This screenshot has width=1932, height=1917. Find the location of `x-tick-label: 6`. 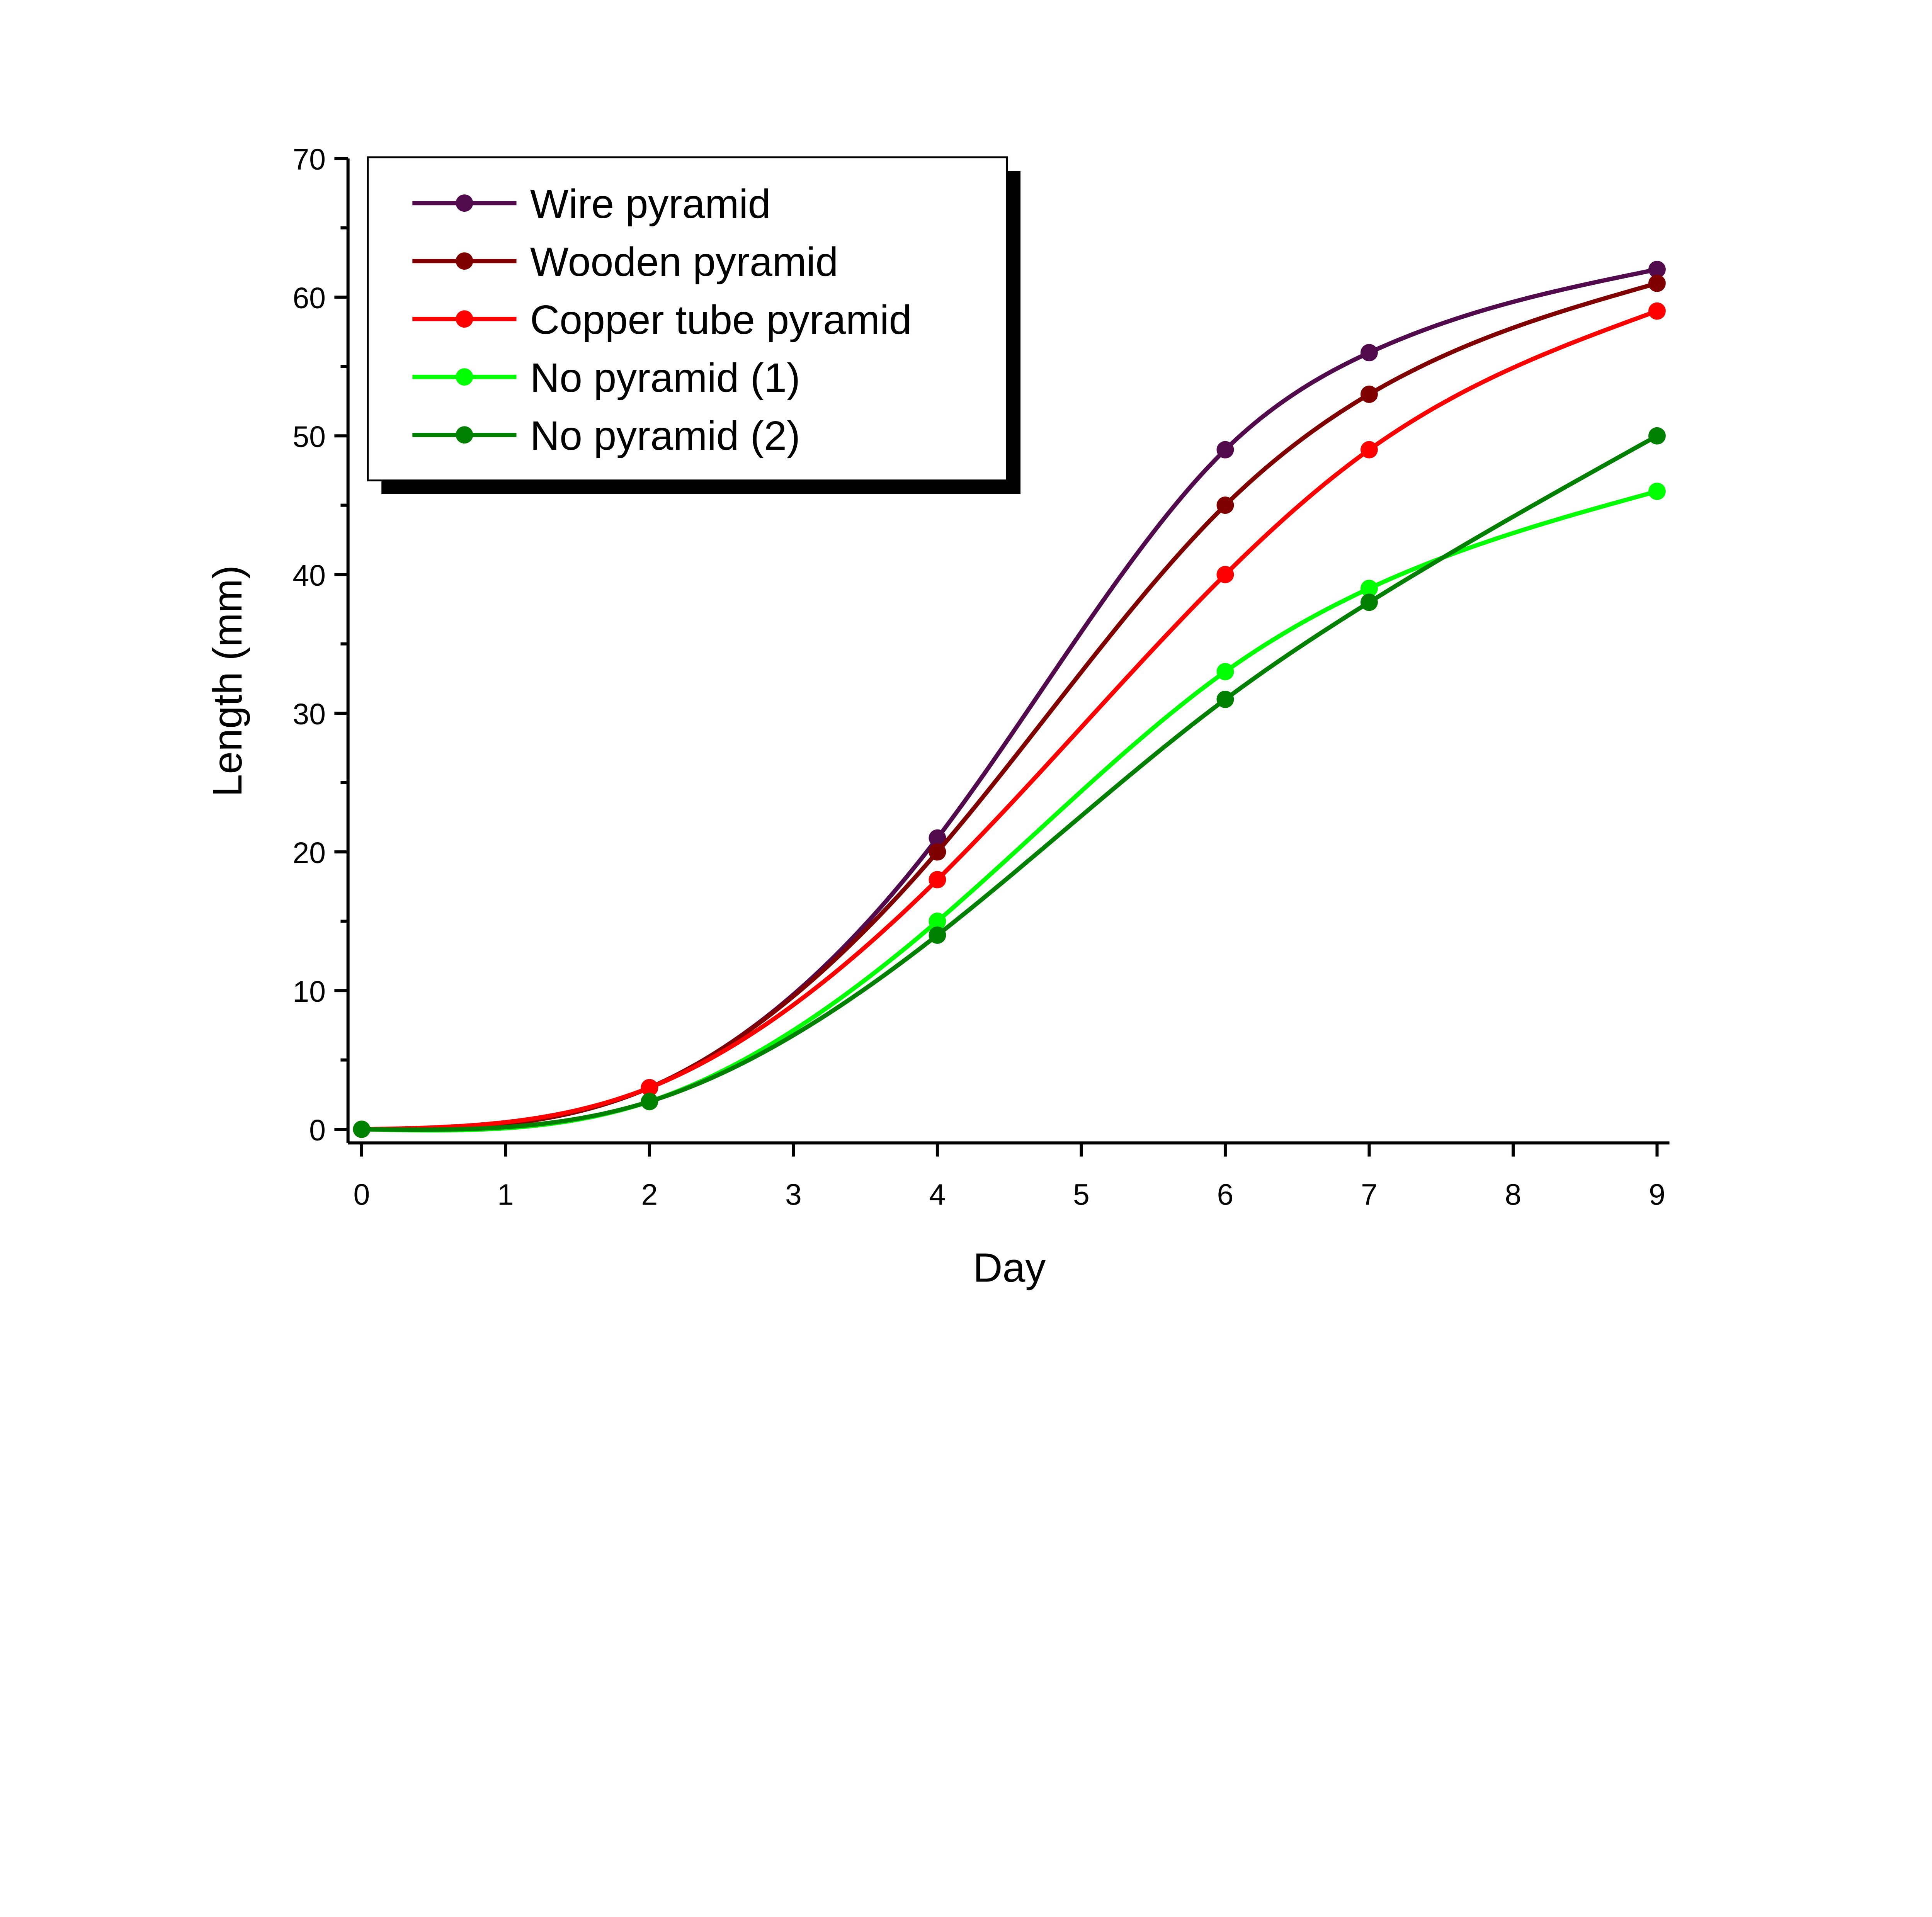

x-tick-label: 6 is located at coordinates (1226, 1195).